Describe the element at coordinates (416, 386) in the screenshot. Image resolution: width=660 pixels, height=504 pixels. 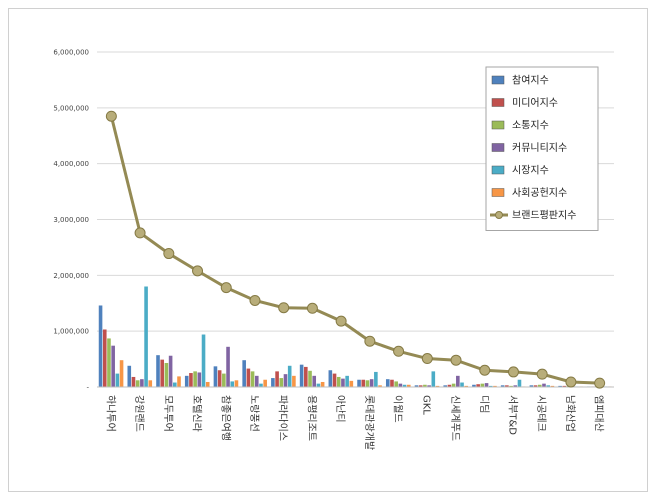
I see `bar-참여지수-12` at that location.